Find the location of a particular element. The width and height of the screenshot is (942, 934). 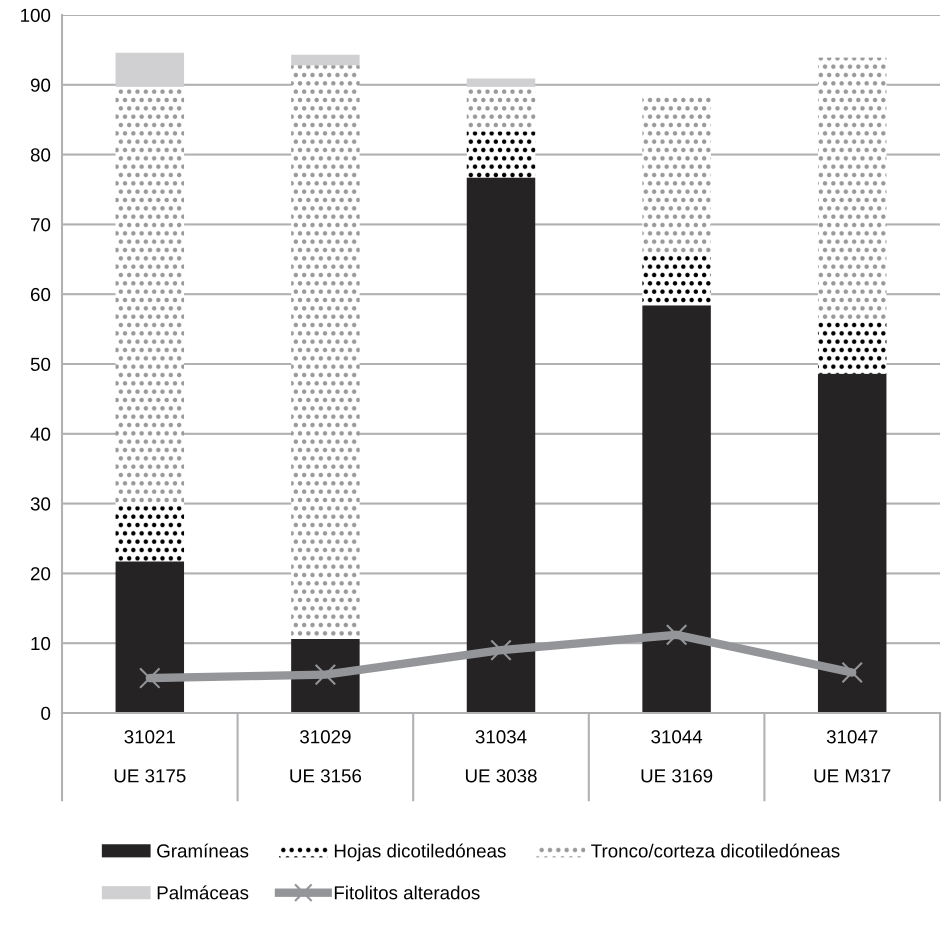

category-label: 31029 UE 3156 is located at coordinates (326, 756).